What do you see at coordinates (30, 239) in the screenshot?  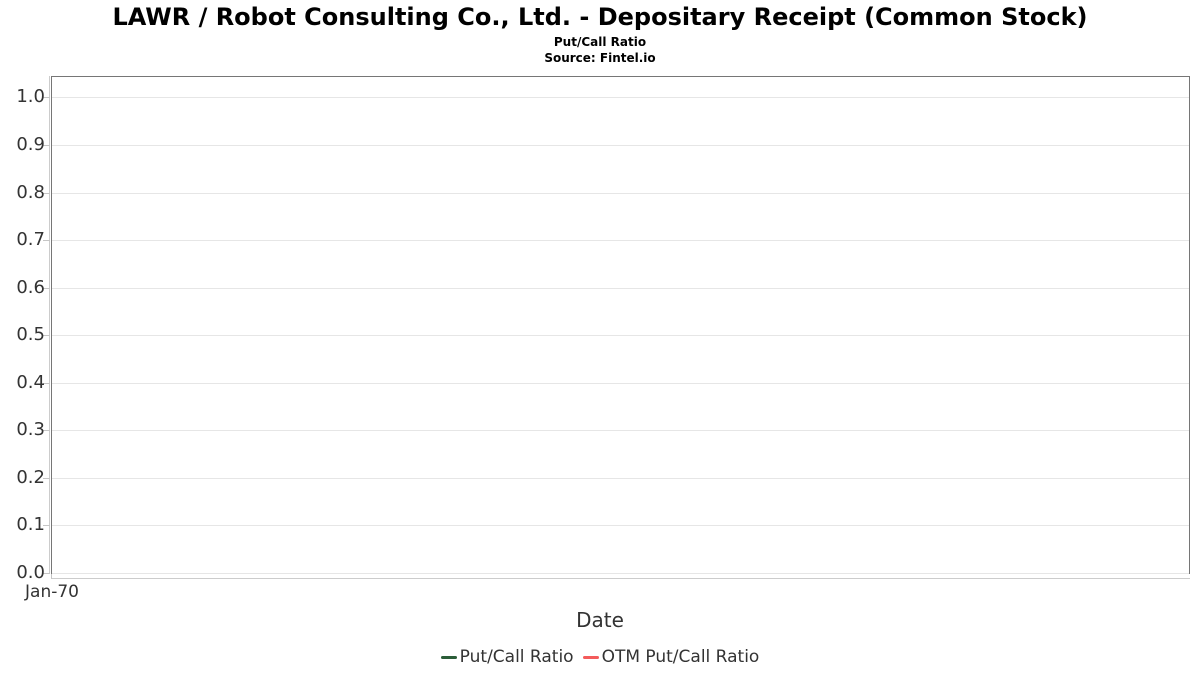 I see `y-tick-label: 0.7` at bounding box center [30, 239].